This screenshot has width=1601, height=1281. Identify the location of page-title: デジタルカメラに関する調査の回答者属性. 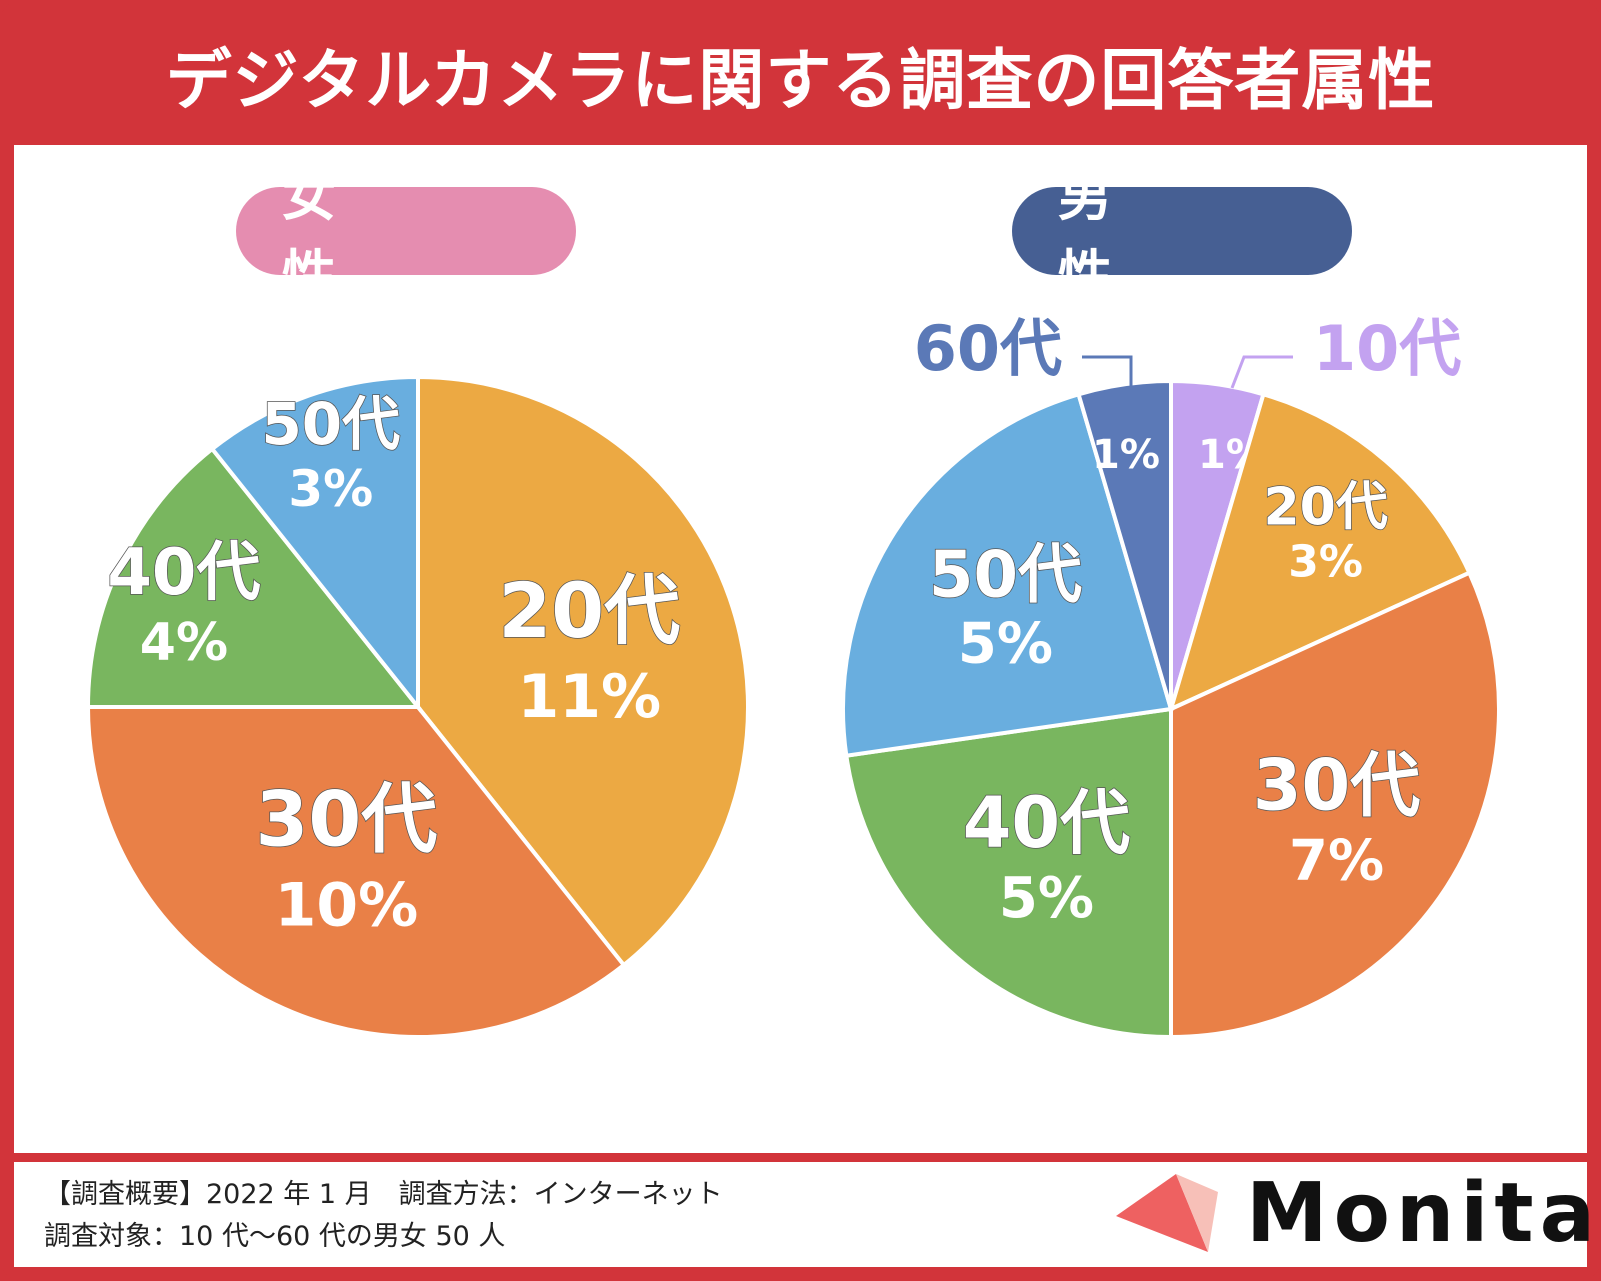
(800, 80).